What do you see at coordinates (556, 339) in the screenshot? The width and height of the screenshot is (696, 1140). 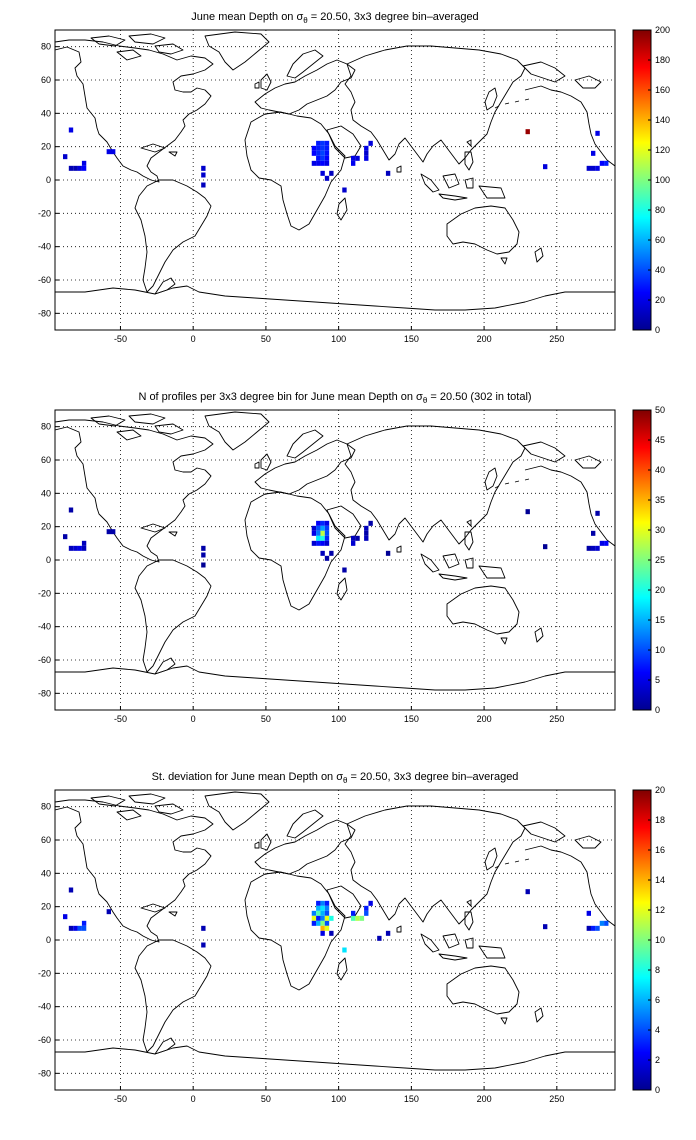 I see `x-tick-label: 250` at bounding box center [556, 339].